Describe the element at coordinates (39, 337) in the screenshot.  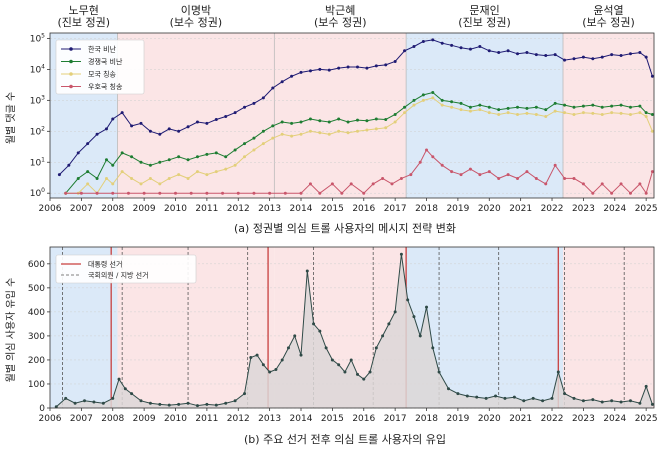
I see `panel-b-y-ticks: 0 100 200 300 400 500 600` at that location.